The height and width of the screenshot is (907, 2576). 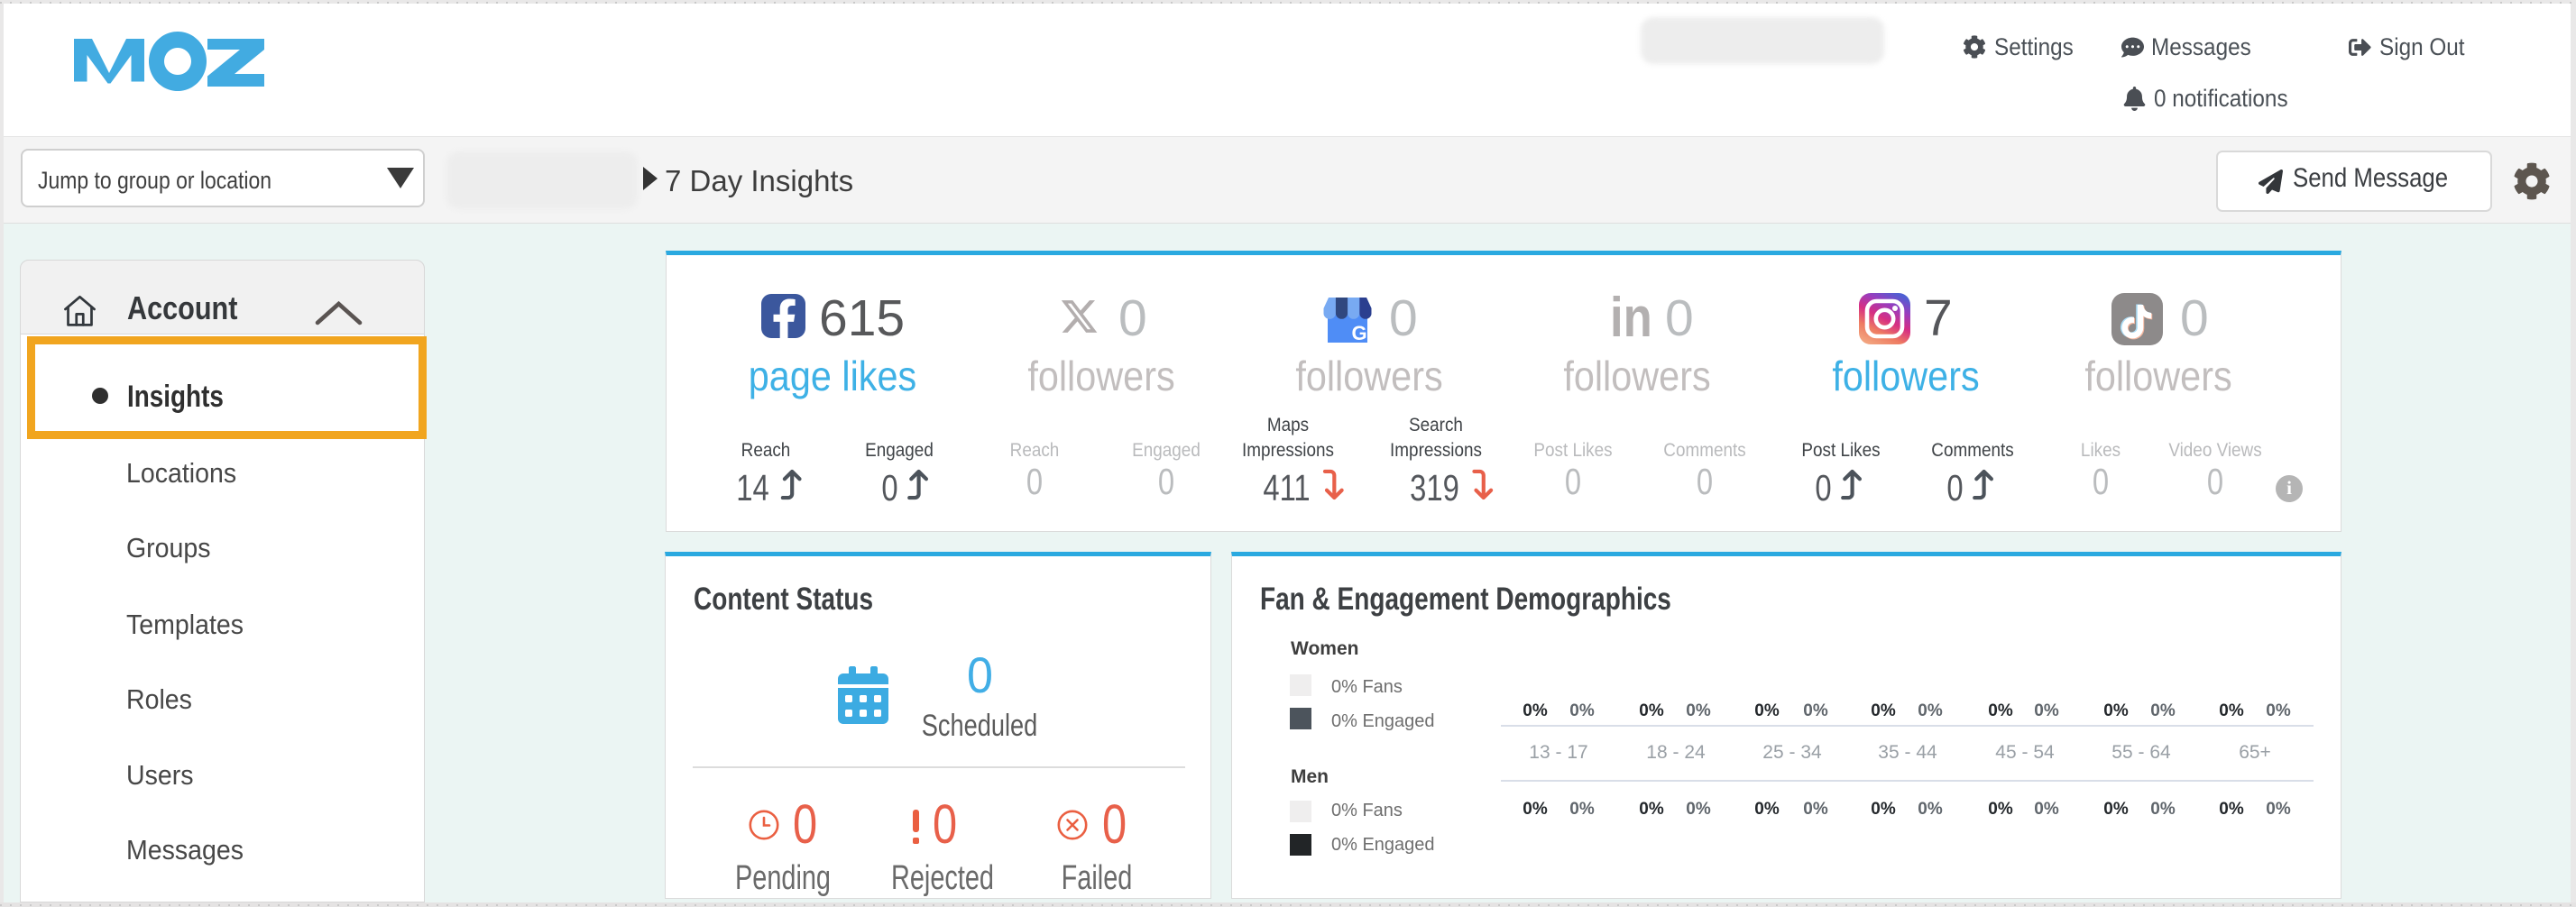 I want to click on svg-text: G, so click(x=1359, y=332).